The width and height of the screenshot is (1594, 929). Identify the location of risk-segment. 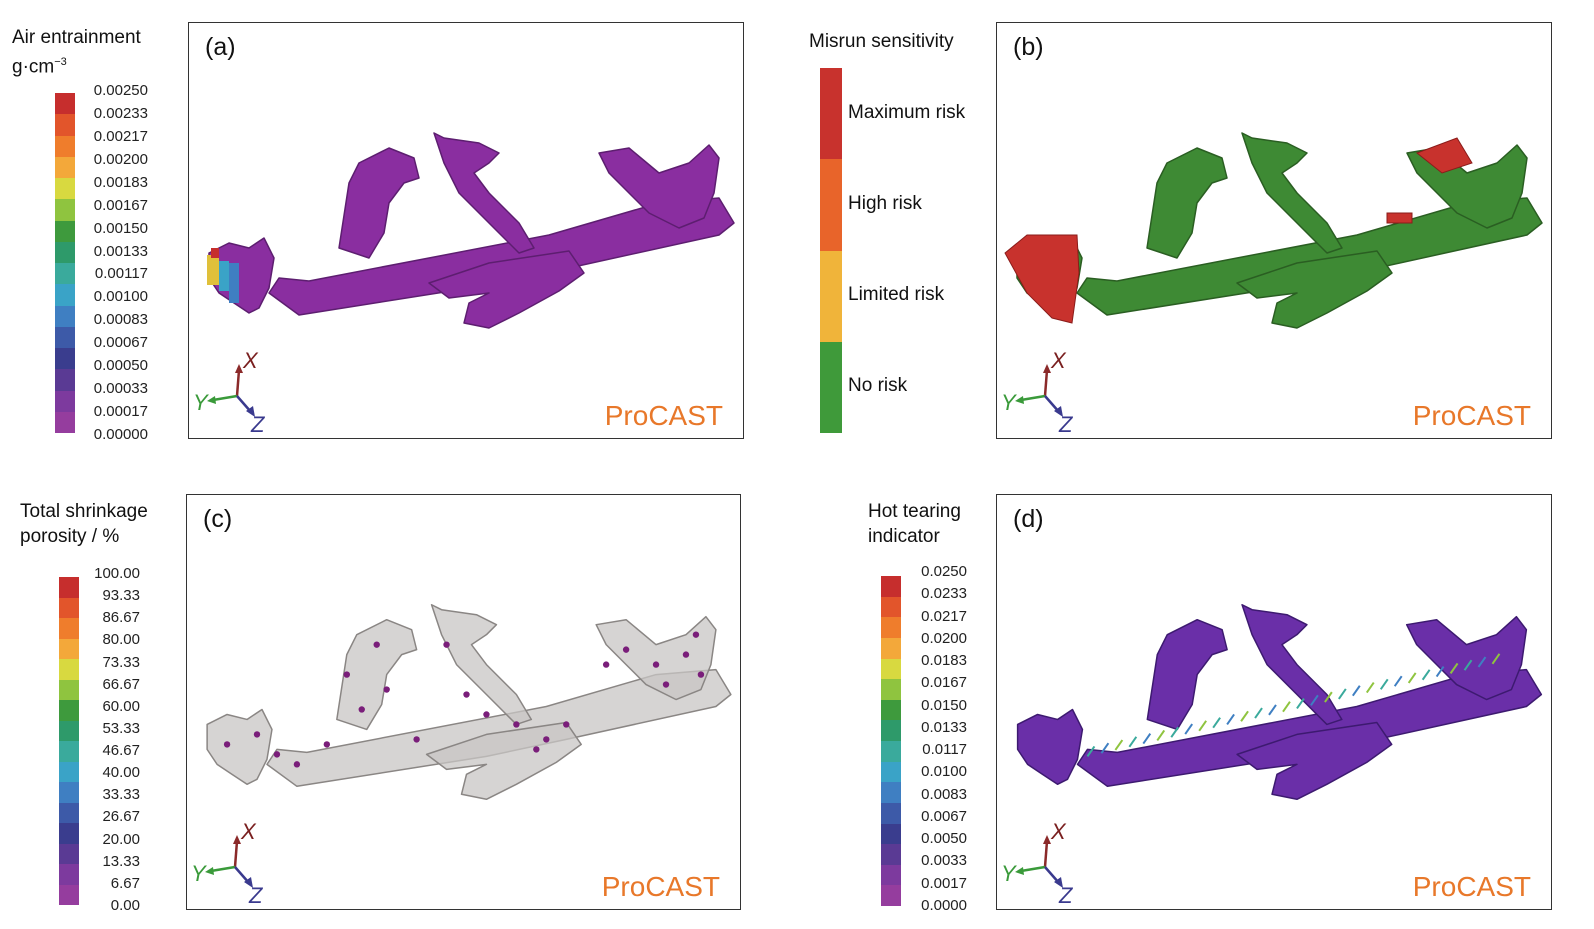
(831, 205).